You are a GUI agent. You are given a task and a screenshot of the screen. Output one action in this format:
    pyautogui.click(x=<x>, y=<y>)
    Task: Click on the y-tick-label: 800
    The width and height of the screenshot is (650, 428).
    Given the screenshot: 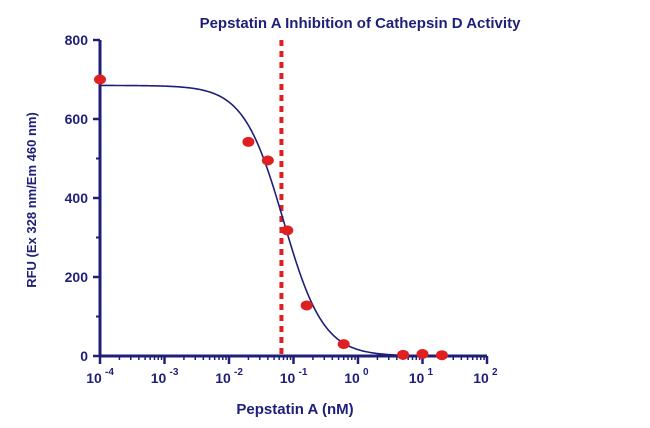 What is the action you would take?
    pyautogui.click(x=77, y=40)
    